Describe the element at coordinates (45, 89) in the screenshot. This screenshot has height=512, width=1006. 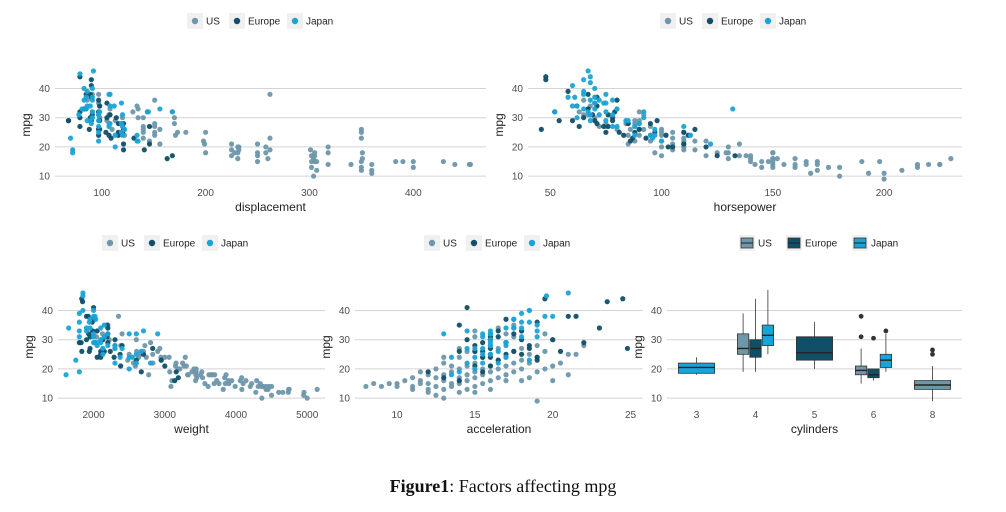
I see `y-tick-label: 40` at that location.